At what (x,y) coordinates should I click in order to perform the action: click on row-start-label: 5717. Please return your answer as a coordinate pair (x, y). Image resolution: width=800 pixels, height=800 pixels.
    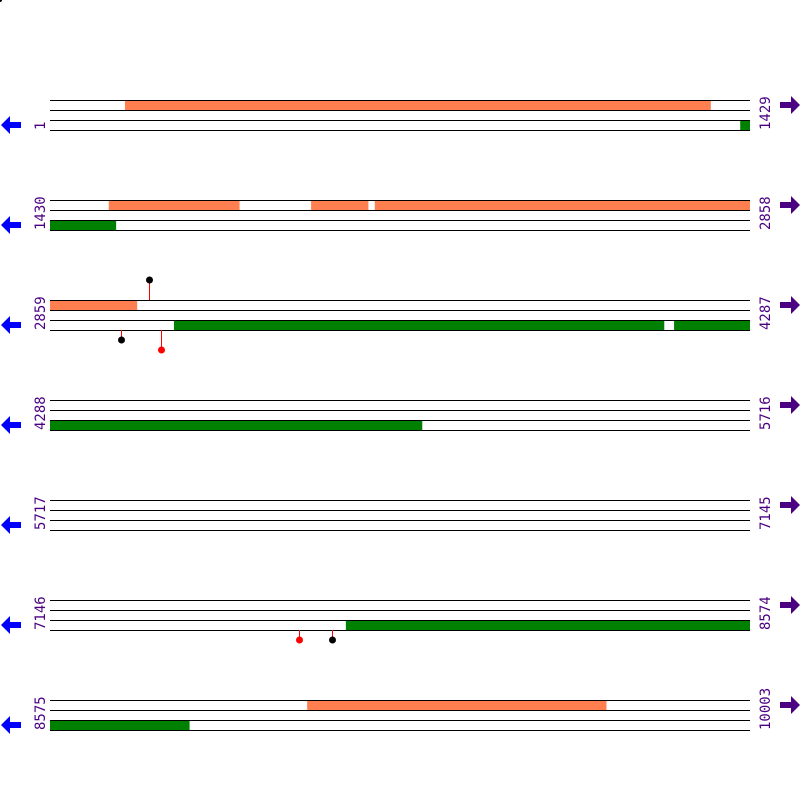
    Looking at the image, I should click on (41, 513).